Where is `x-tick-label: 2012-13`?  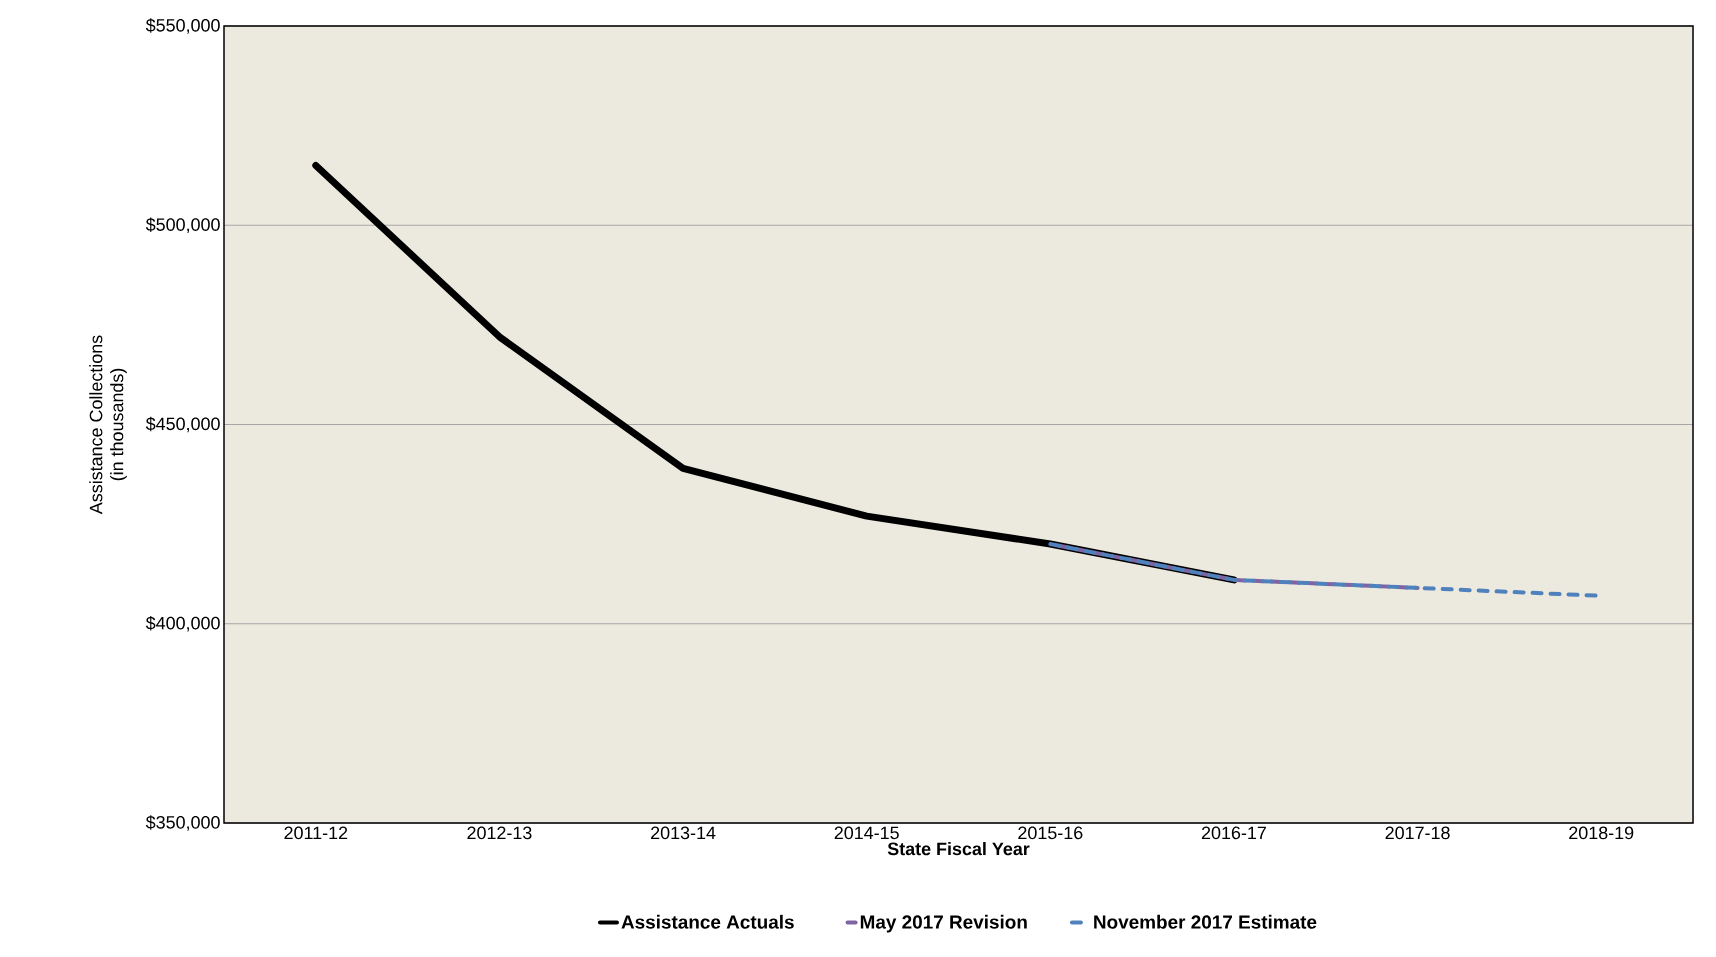
x-tick-label: 2012-13 is located at coordinates (499, 833).